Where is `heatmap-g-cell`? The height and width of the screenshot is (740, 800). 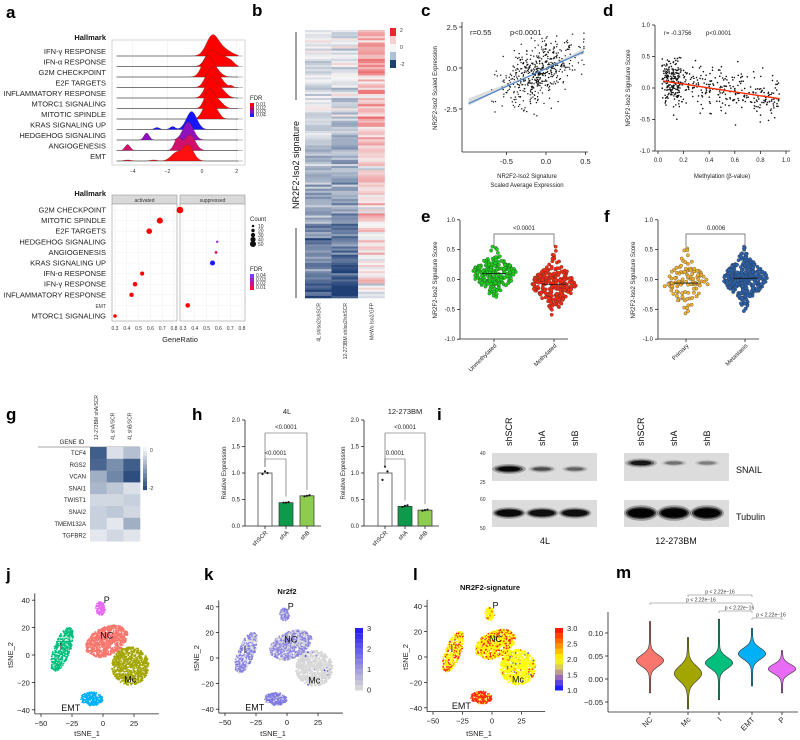 heatmap-g-cell is located at coordinates (98, 464).